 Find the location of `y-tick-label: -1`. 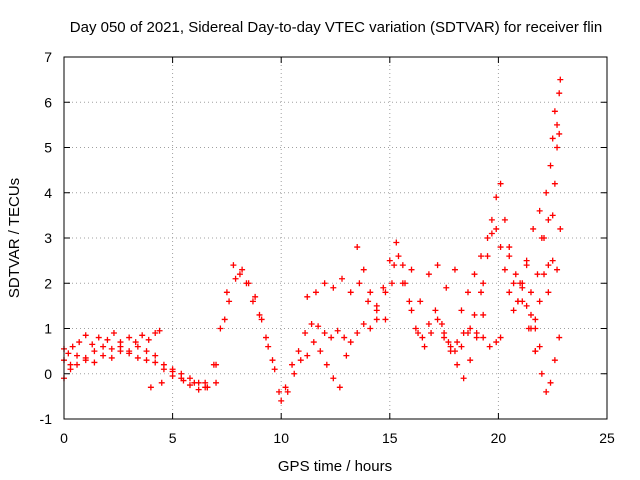

y-tick-label: -1 is located at coordinates (46, 419).